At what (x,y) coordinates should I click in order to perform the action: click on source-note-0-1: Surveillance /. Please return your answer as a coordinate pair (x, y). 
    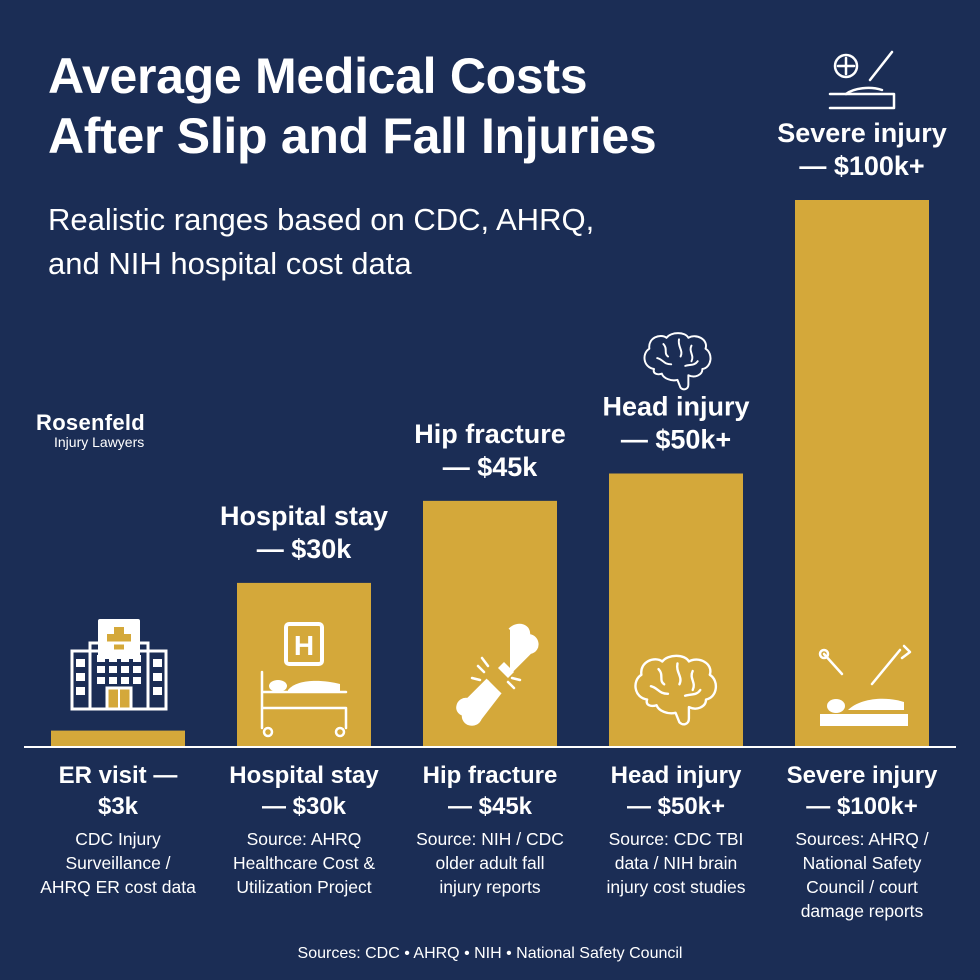
    Looking at the image, I should click on (117, 863).